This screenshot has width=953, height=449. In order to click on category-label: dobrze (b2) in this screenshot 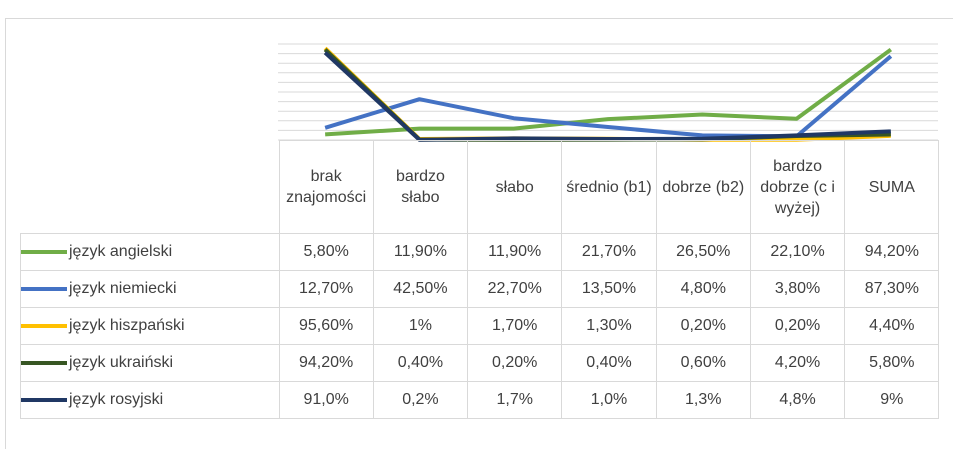, I will do `click(703, 187)`.